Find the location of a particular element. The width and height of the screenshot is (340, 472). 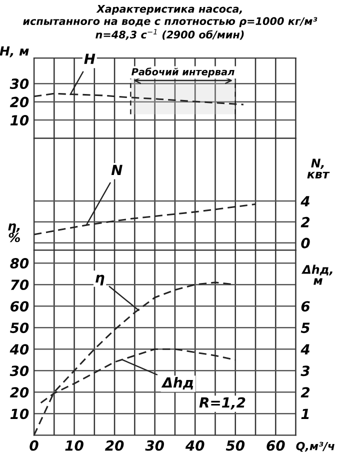

y2-tick-label: 3 is located at coordinates (305, 371).